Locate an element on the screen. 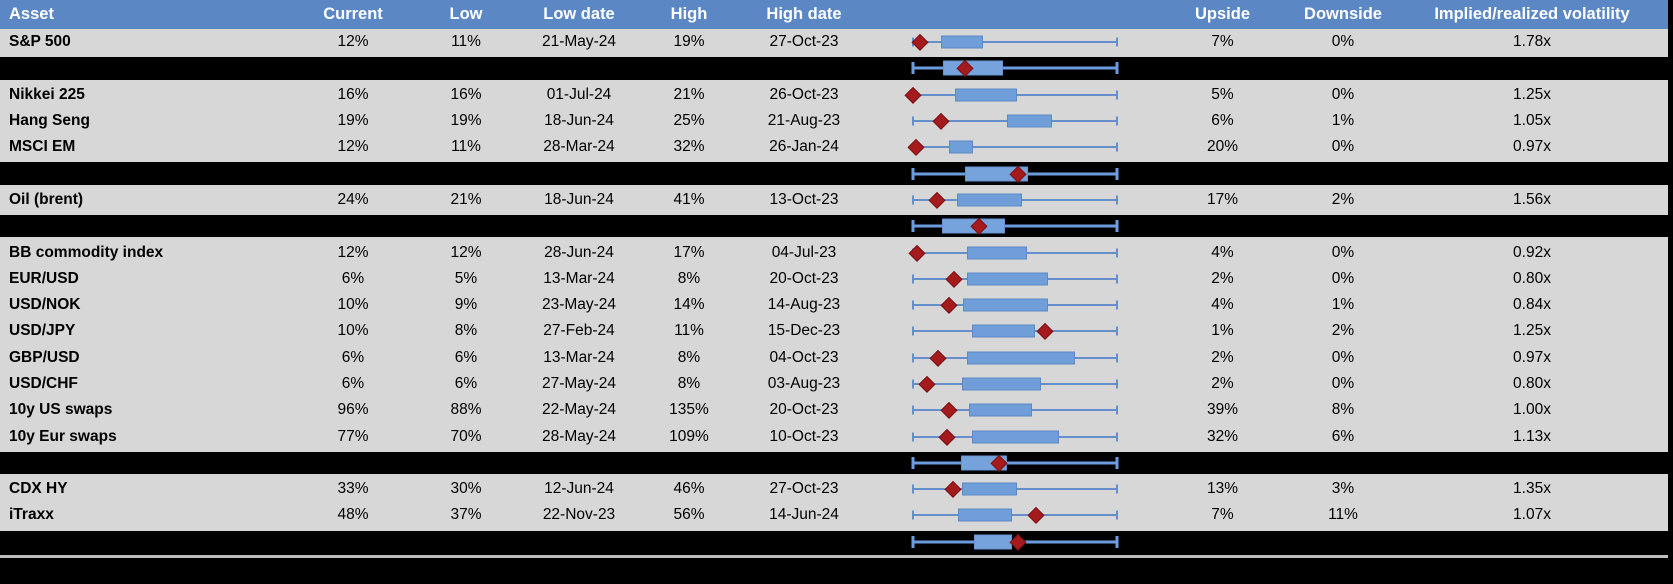 This screenshot has width=1673, height=584. cell-asset: USD/JPY is located at coordinates (42, 331).